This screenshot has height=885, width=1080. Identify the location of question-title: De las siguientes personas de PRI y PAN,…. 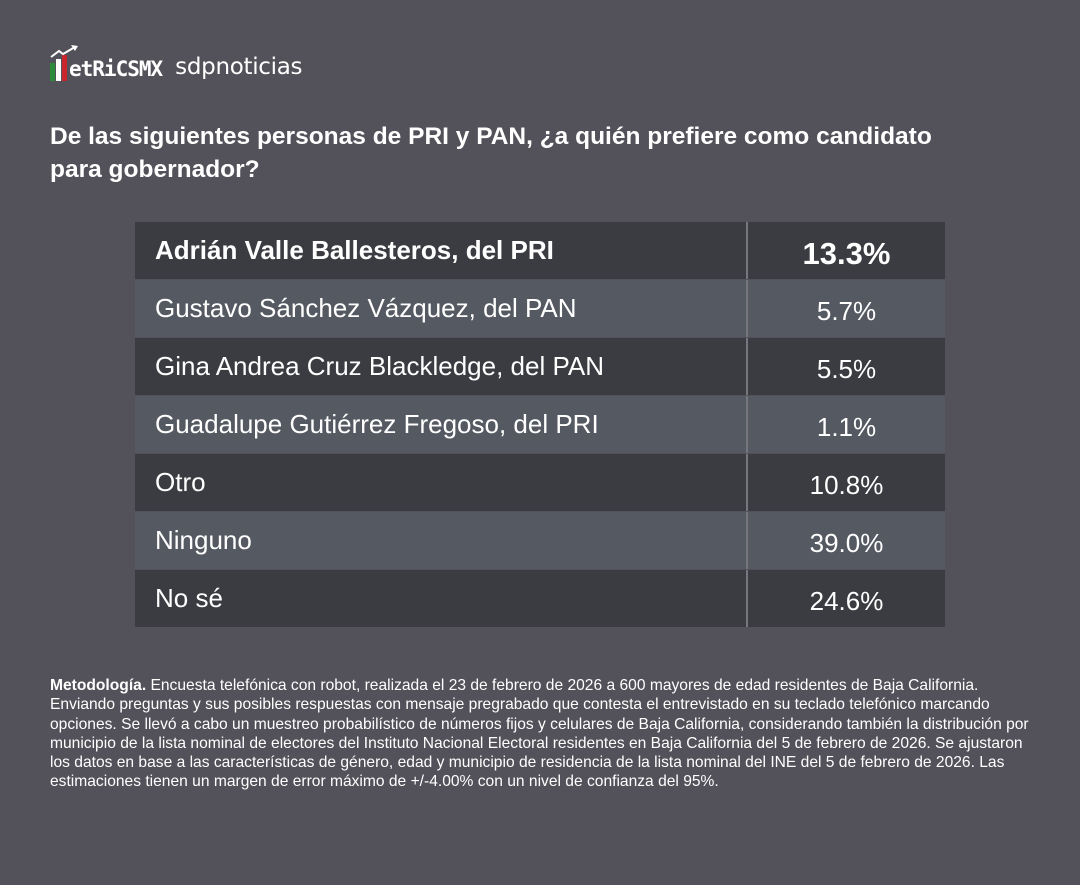
(491, 153).